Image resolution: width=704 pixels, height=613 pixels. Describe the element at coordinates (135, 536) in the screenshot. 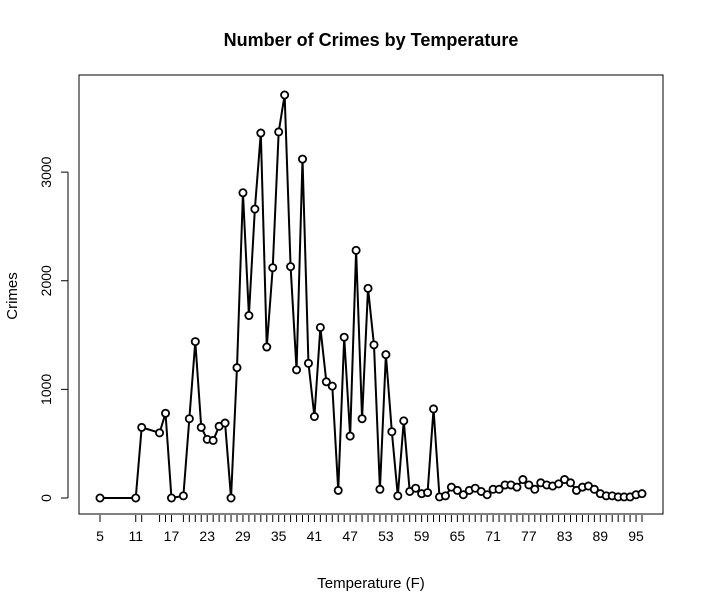

I see `x-tick-label: 11` at that location.